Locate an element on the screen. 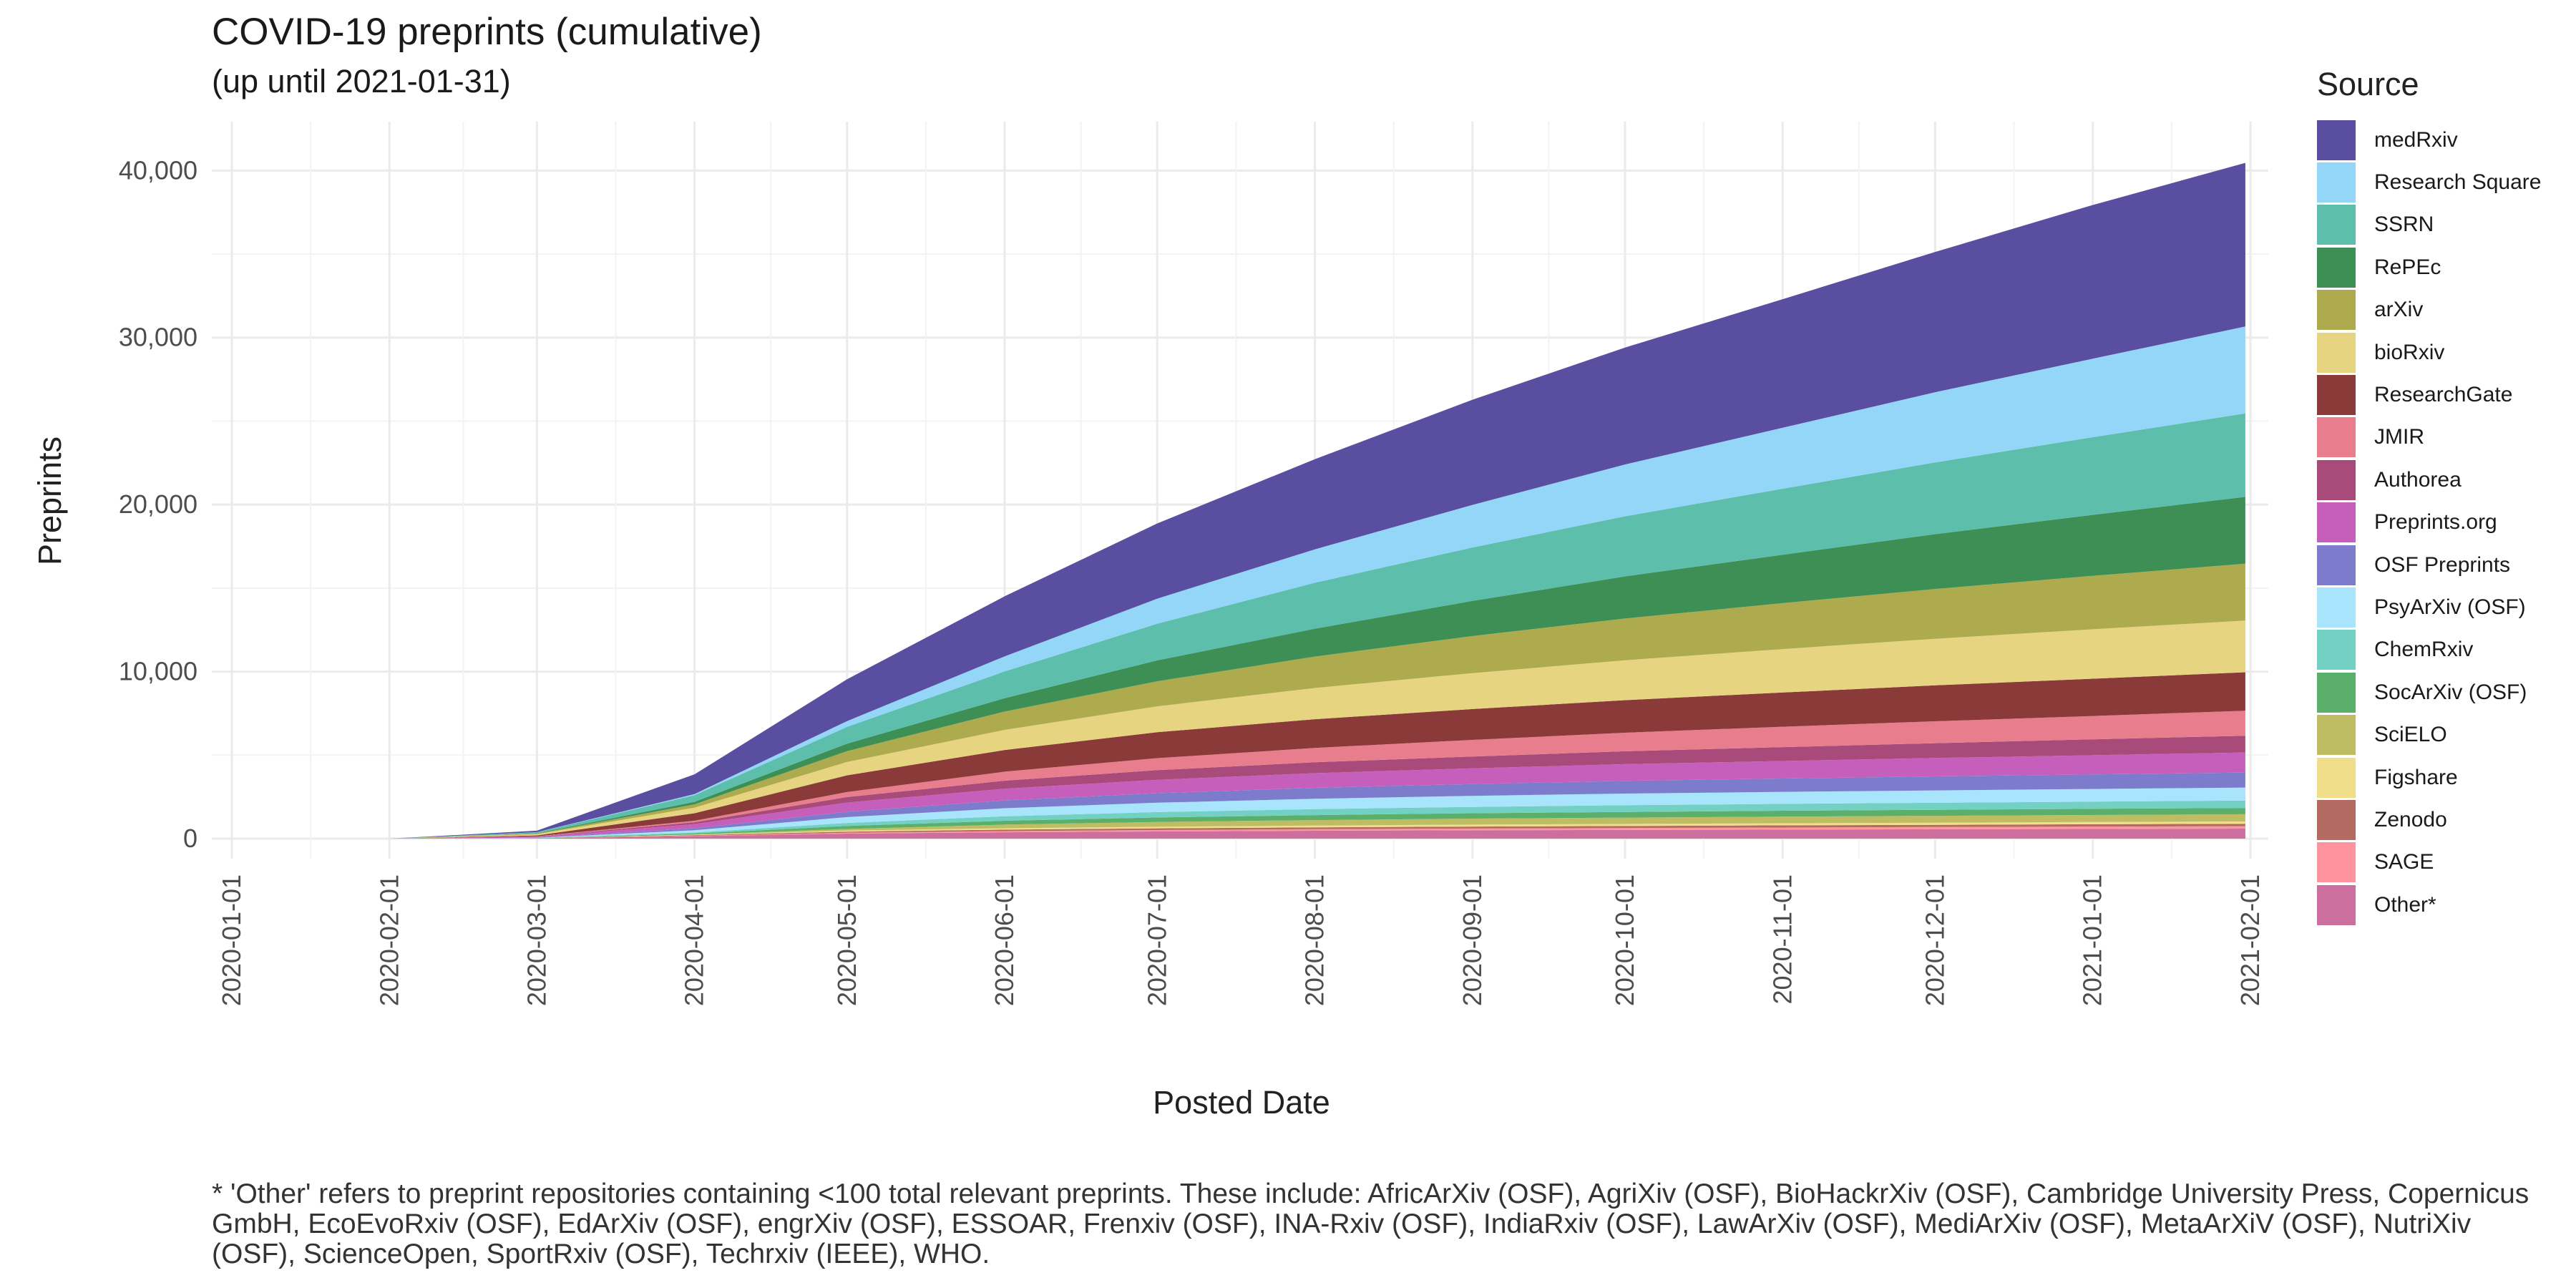 Image resolution: width=2576 pixels, height=1288 pixels. legend-item: PsyArXiv (OSF) is located at coordinates (2429, 607).